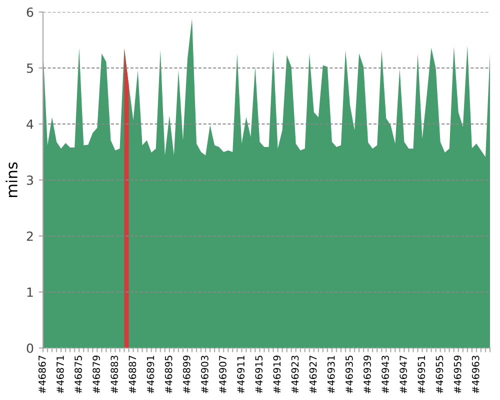 Image resolution: width=500 pixels, height=400 pixels. Describe the element at coordinates (150, 375) in the screenshot. I see `x-tick-label: #46891` at that location.